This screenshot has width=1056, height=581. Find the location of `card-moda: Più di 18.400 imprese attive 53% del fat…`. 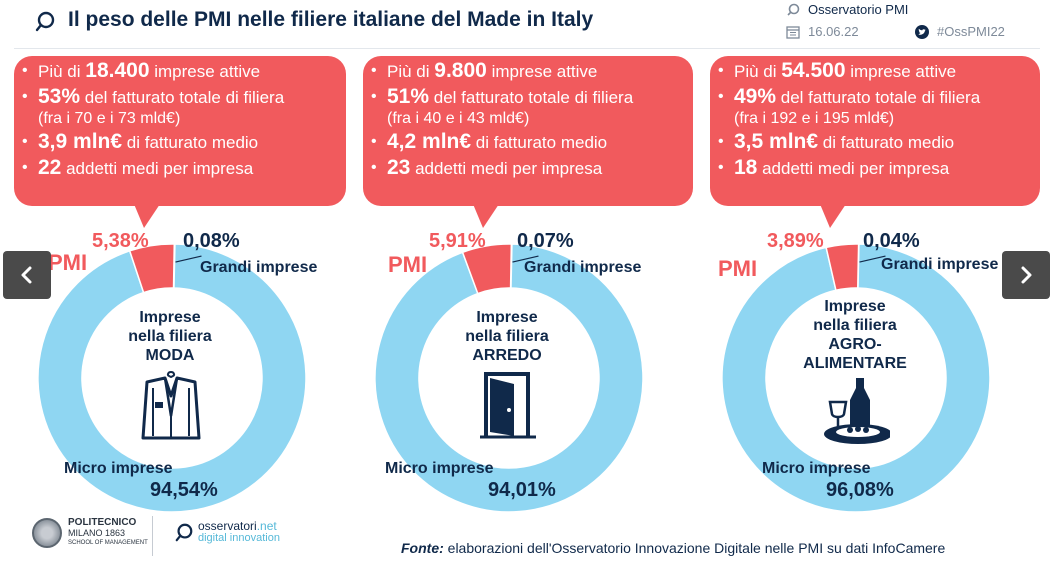

card-moda: Più di 18.400 imprese attive 53% del fat… is located at coordinates (180, 142).